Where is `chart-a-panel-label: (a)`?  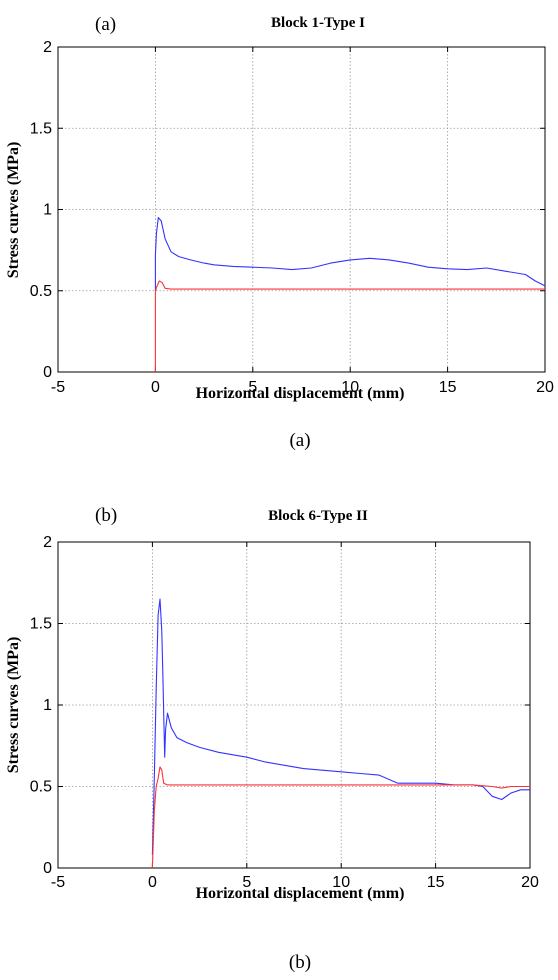 chart-a-panel-label: (a) is located at coordinates (105, 24).